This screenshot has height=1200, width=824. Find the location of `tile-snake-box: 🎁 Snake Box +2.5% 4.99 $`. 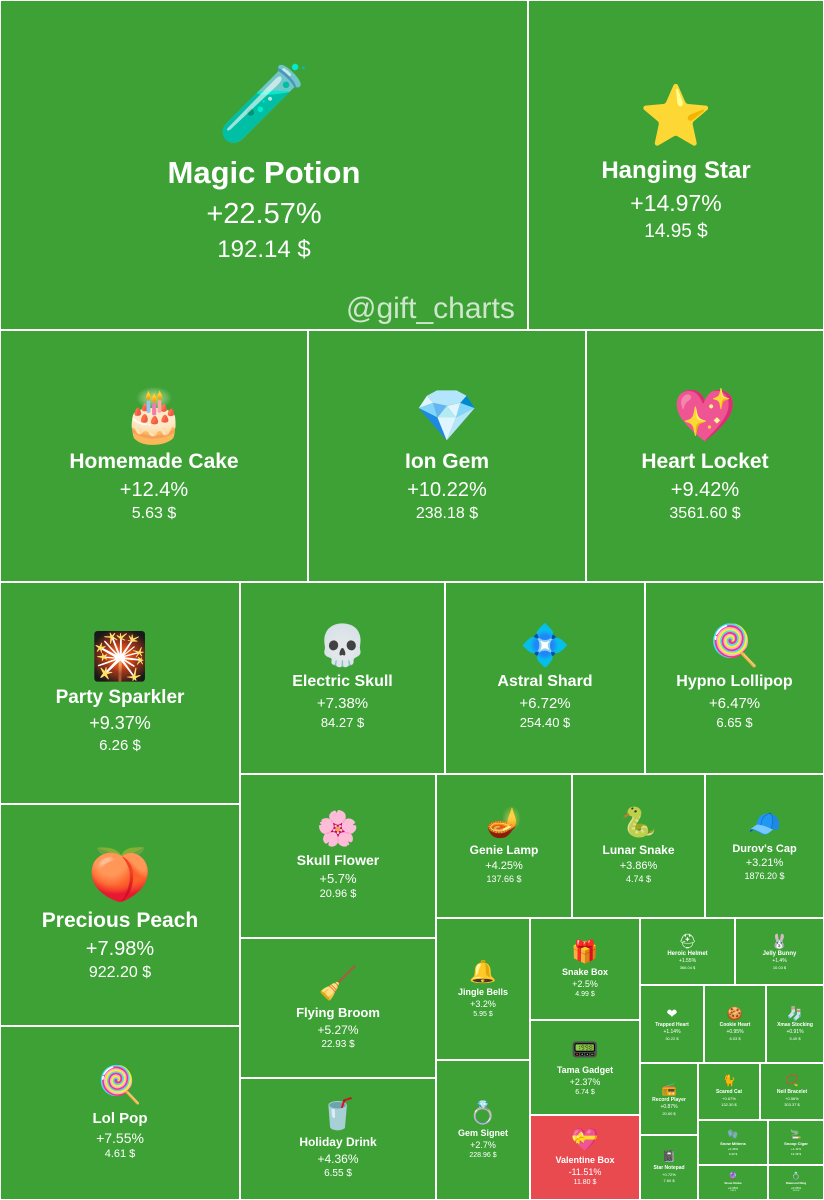

tile-snake-box: 🎁 Snake Box +2.5% 4.99 $ is located at coordinates (585, 969).